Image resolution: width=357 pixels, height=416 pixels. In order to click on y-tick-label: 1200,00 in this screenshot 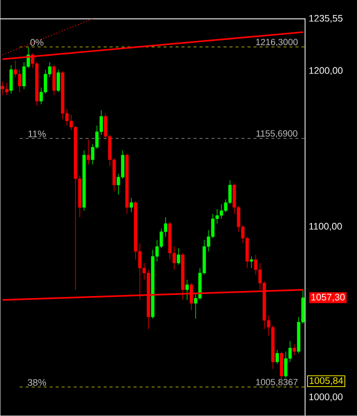, I will do `click(326, 71)`.